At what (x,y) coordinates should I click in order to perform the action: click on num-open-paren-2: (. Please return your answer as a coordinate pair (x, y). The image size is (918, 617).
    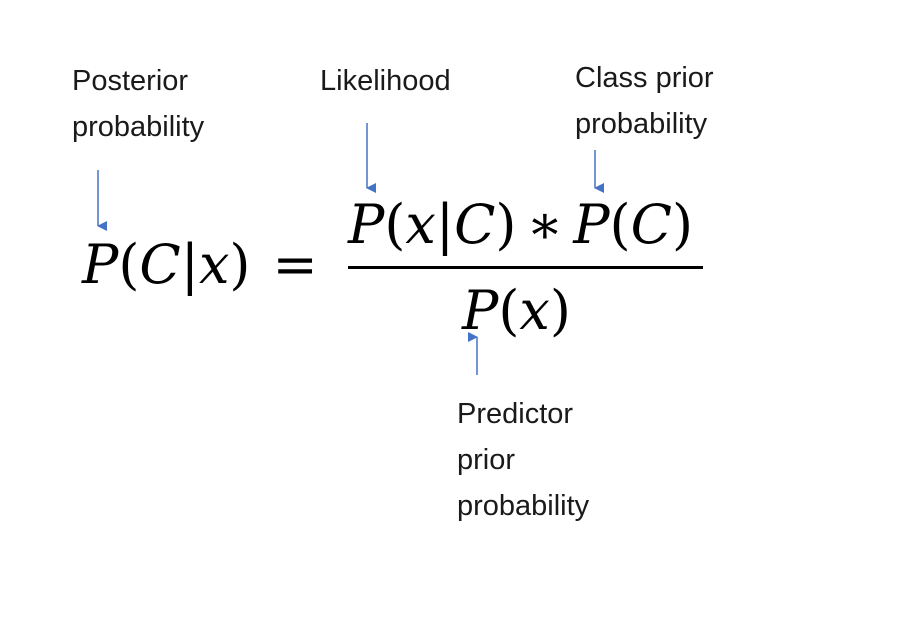
    Looking at the image, I should click on (620, 224).